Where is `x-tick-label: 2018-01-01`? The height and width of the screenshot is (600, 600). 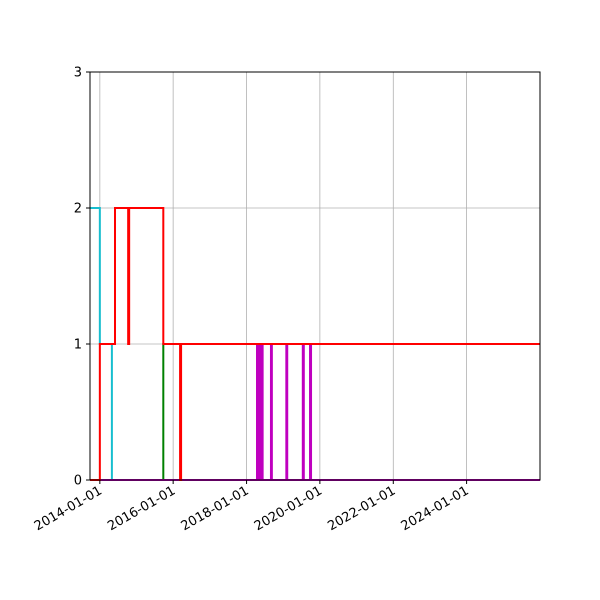
x-tick-label: 2018-01-01 is located at coordinates (215, 508).